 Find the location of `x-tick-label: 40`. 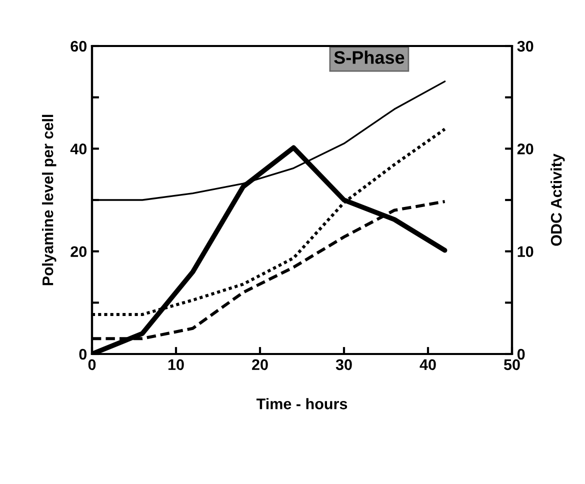

x-tick-label: 40 is located at coordinates (428, 364).